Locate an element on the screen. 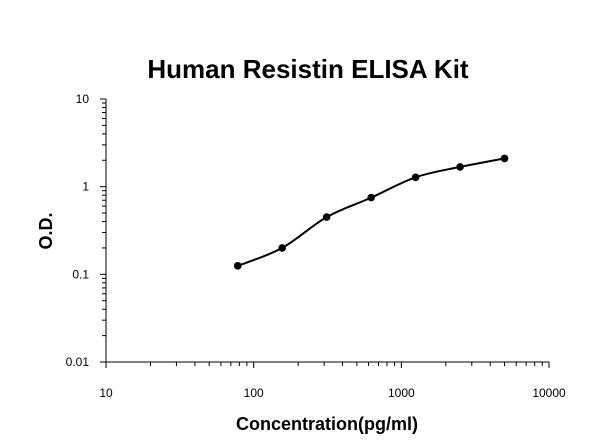  x-tick-label: 100 is located at coordinates (254, 393).